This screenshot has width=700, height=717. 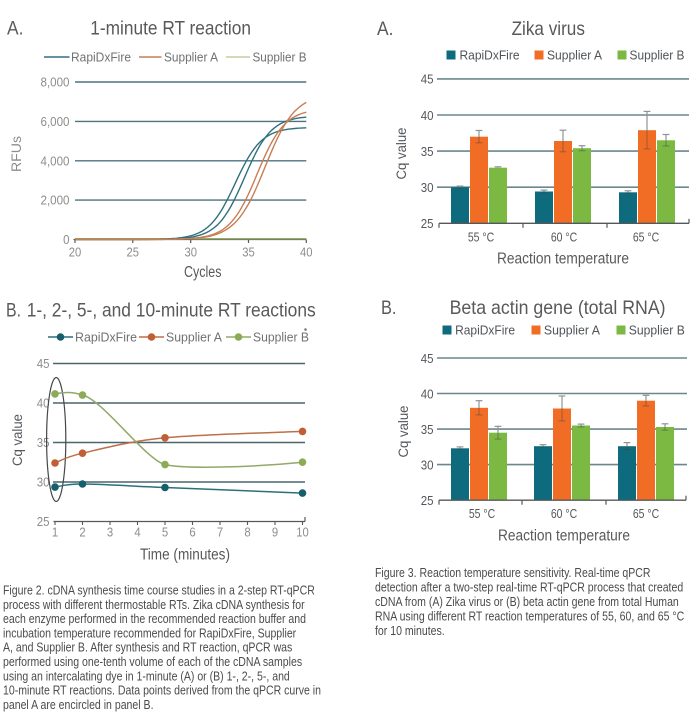 What do you see at coordinates (203, 272) in the screenshot?
I see `svg-text: Cycles` at bounding box center [203, 272].